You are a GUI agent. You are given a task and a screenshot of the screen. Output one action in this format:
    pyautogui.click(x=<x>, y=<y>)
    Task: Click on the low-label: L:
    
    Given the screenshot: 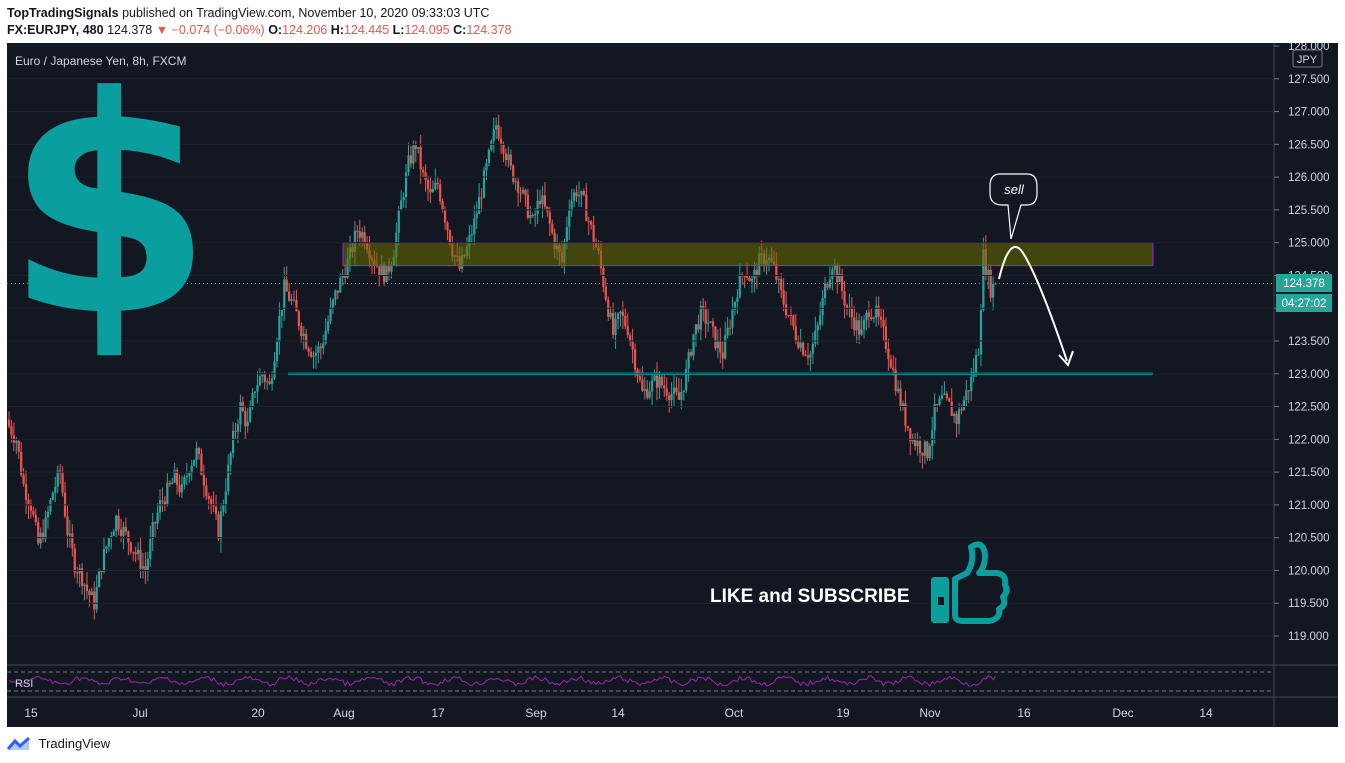 What is the action you would take?
    pyautogui.click(x=398, y=30)
    